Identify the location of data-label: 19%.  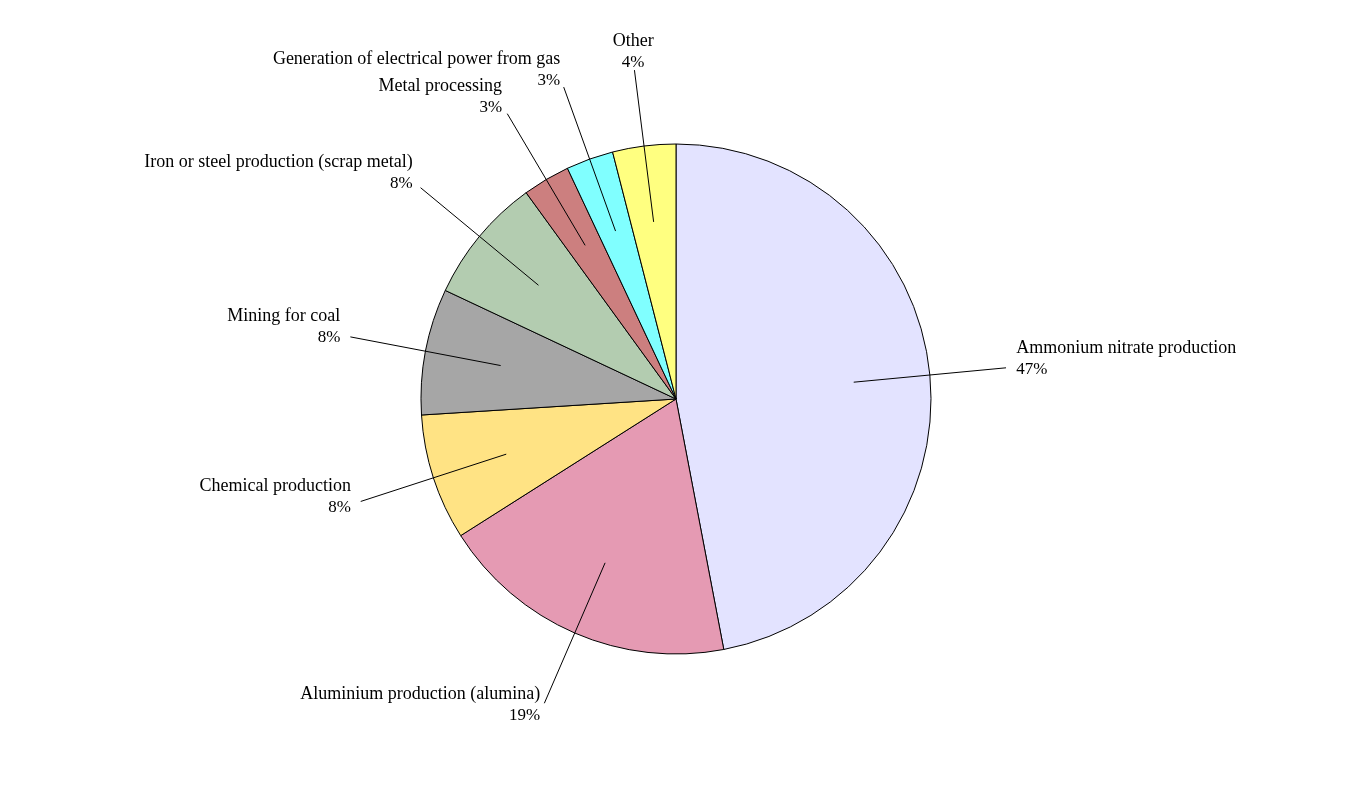
(525, 714).